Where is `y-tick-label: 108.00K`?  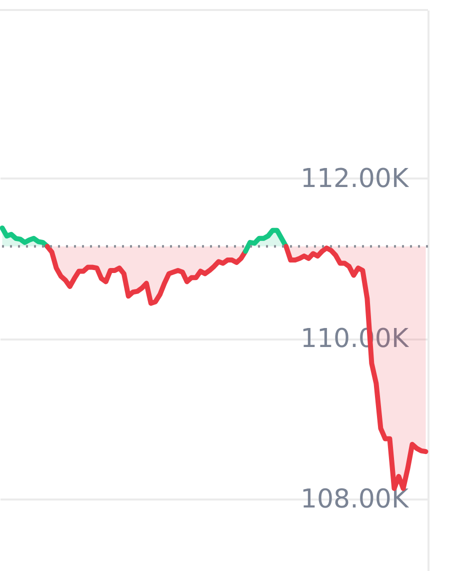
y-tick-label: 108.00K is located at coordinates (355, 499).